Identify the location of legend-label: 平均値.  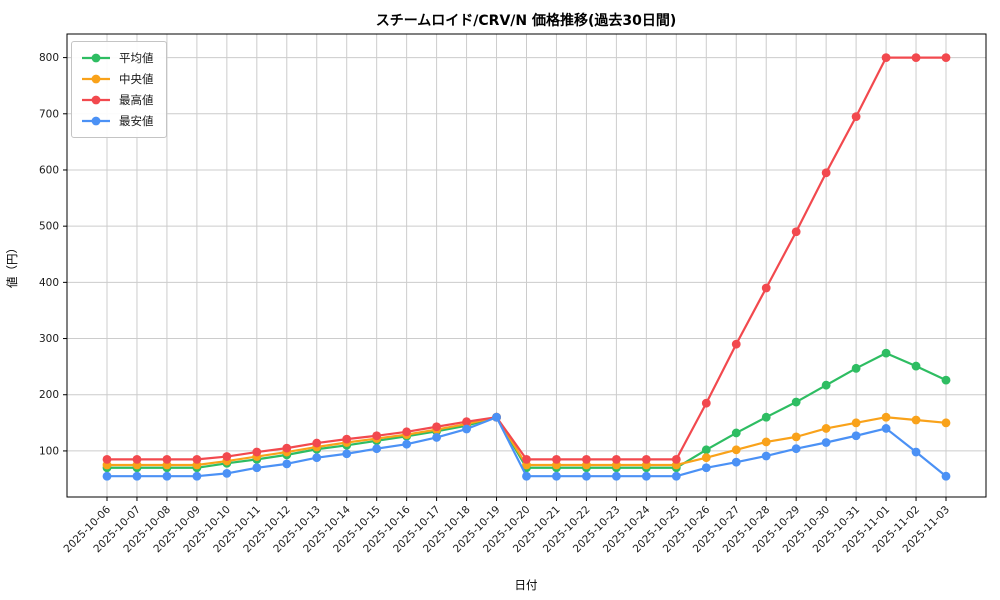
(136, 58).